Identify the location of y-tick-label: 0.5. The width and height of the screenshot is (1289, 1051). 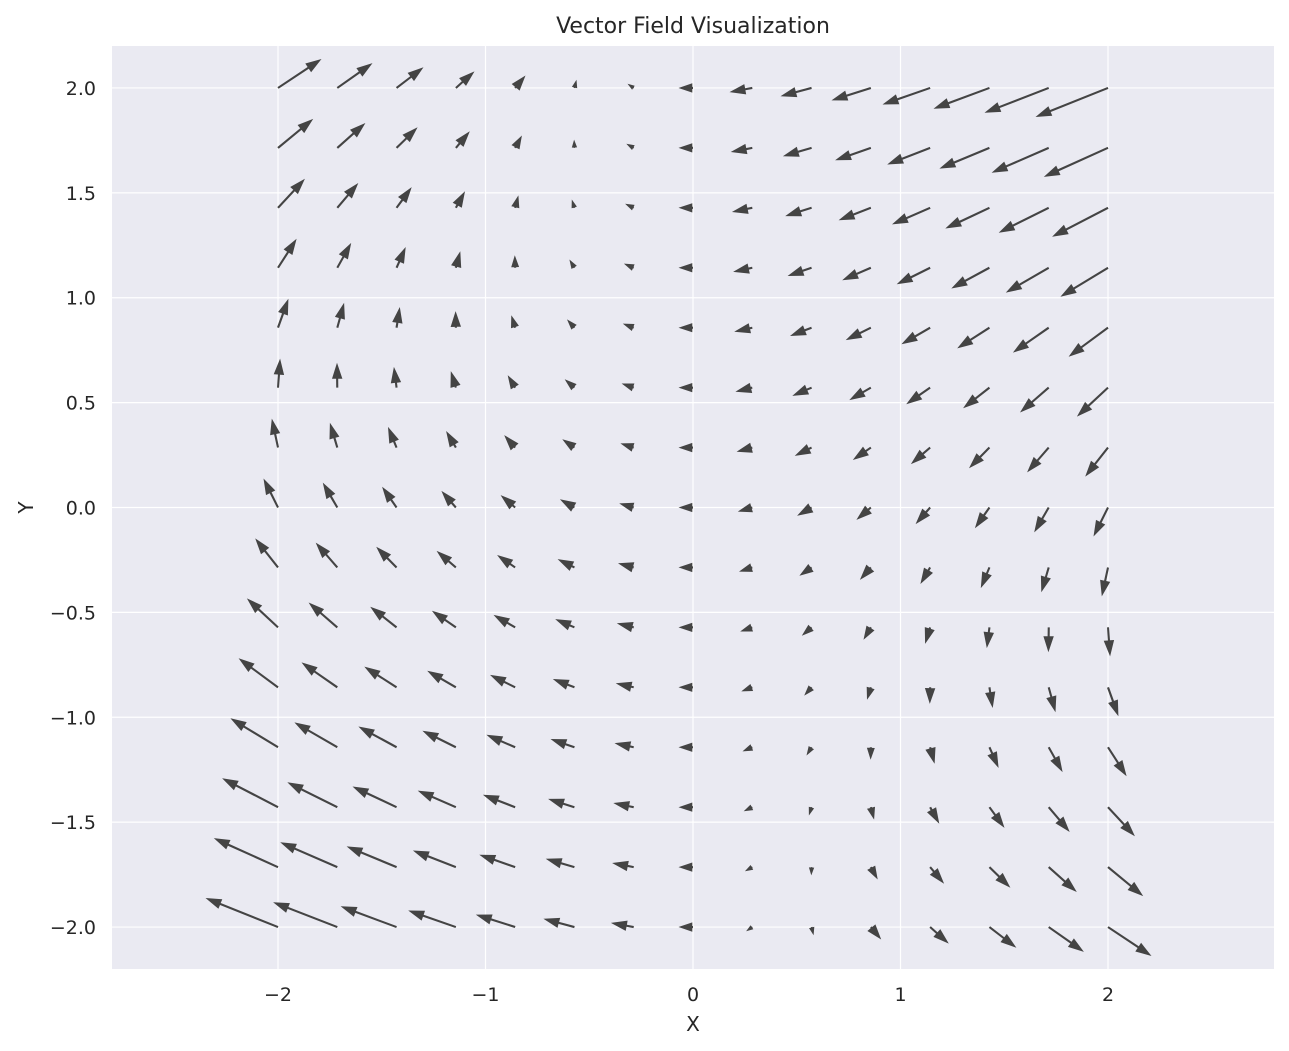
(81, 404).